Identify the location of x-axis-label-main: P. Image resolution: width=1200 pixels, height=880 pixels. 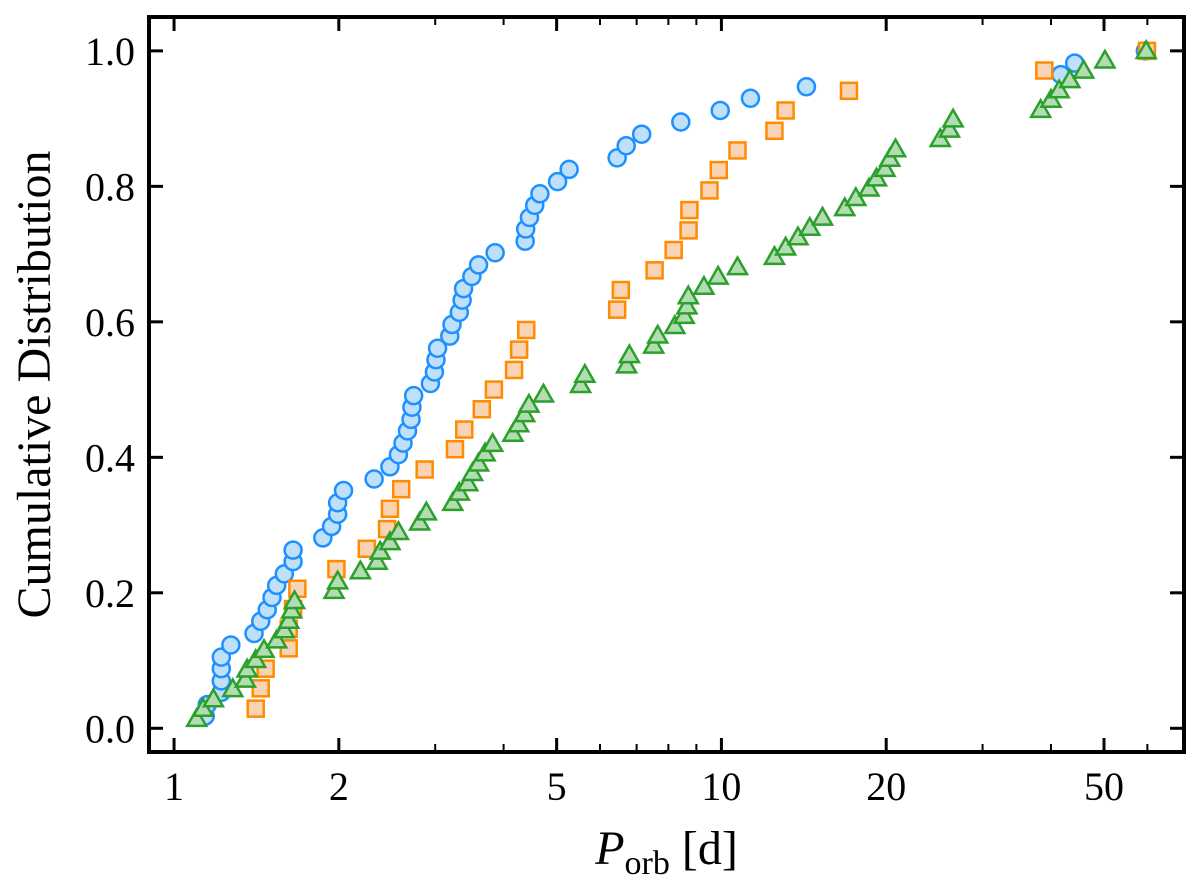
(609, 848).